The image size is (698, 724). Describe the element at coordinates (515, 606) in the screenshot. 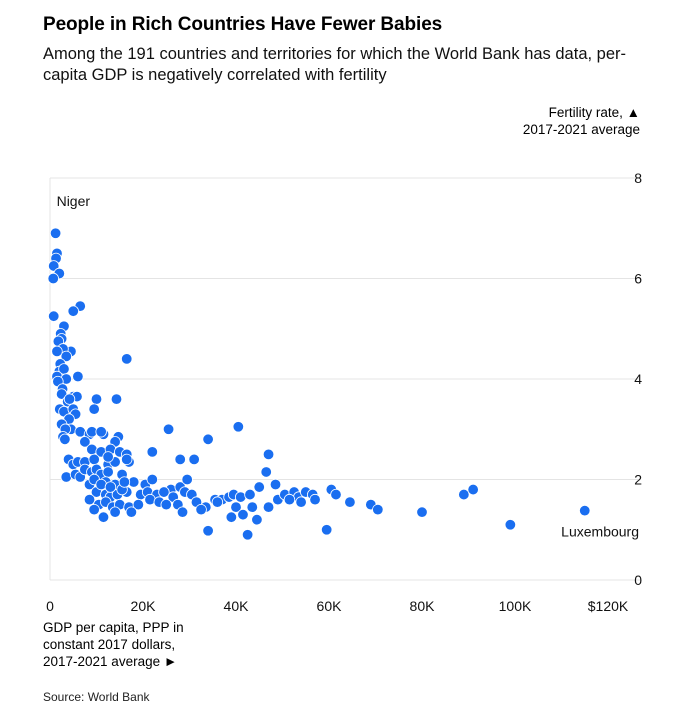

I see `x-tick-label: 100K` at that location.